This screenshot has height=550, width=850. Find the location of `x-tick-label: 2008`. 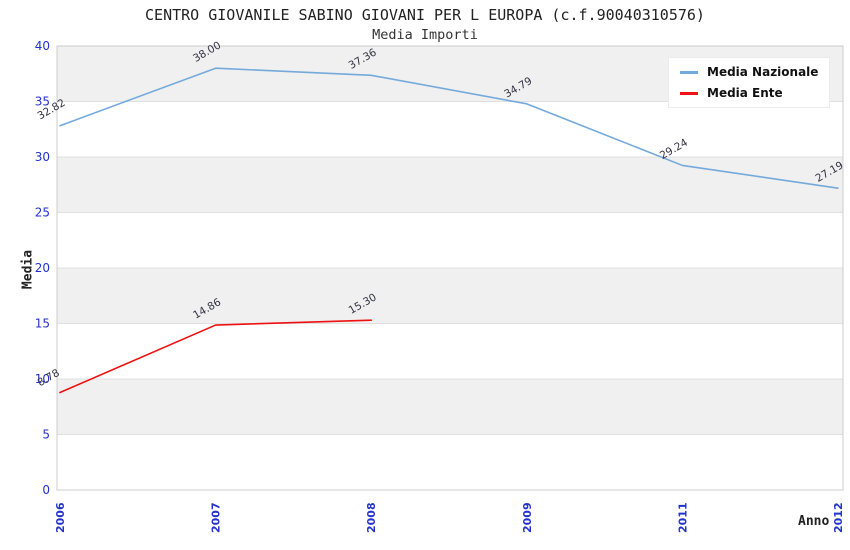

x-tick-label: 2008 is located at coordinates (371, 517).